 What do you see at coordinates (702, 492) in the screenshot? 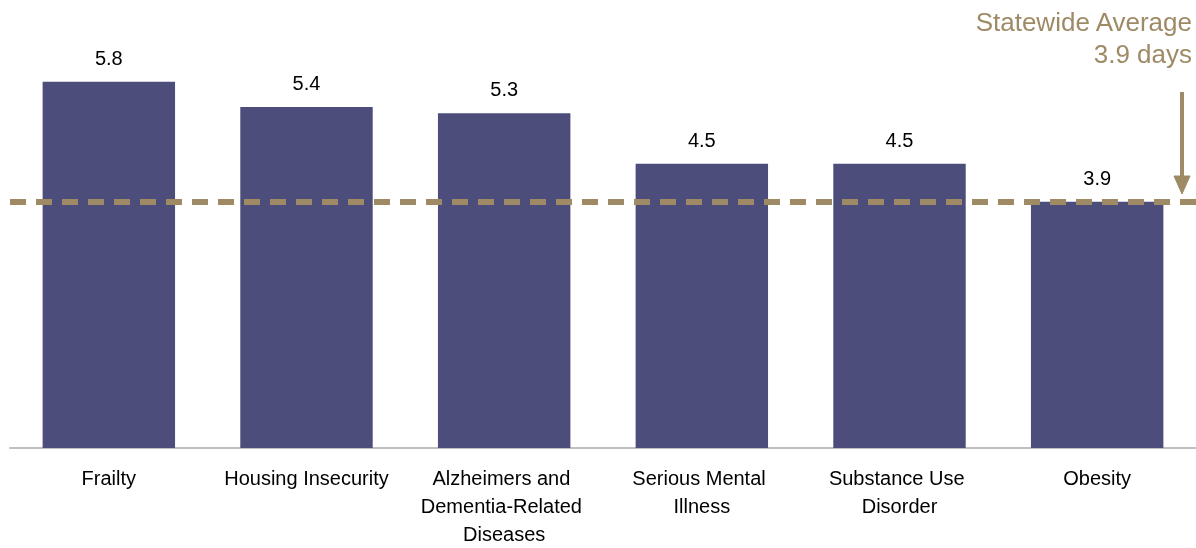
I see `x-tick-label: Serious Mental Illness` at bounding box center [702, 492].